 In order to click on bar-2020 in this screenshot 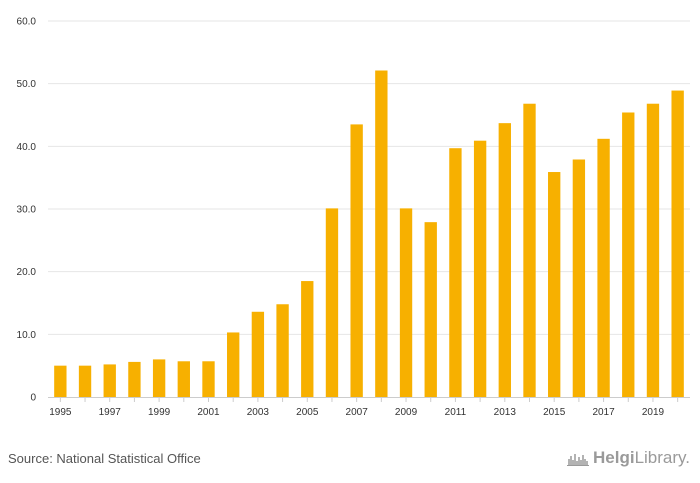, I will do `click(677, 243)`.